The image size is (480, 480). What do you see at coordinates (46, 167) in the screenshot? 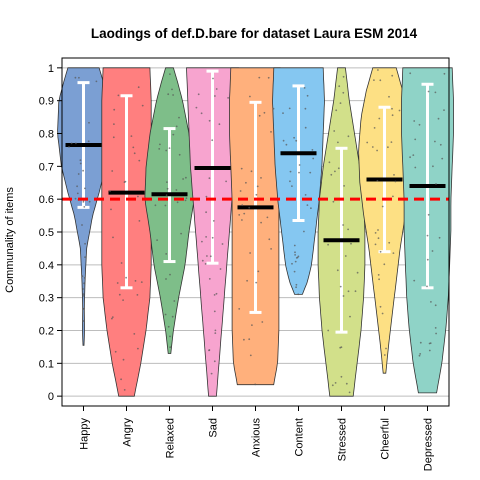
I see `y-tick-label: 0.7` at bounding box center [46, 167].